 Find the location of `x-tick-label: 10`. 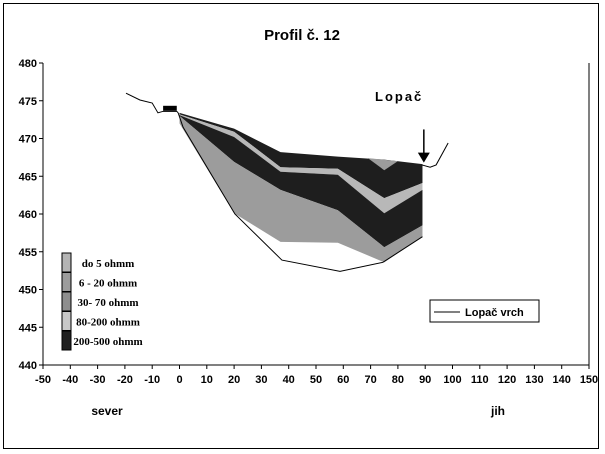

x-tick-label: 10 is located at coordinates (207, 380).